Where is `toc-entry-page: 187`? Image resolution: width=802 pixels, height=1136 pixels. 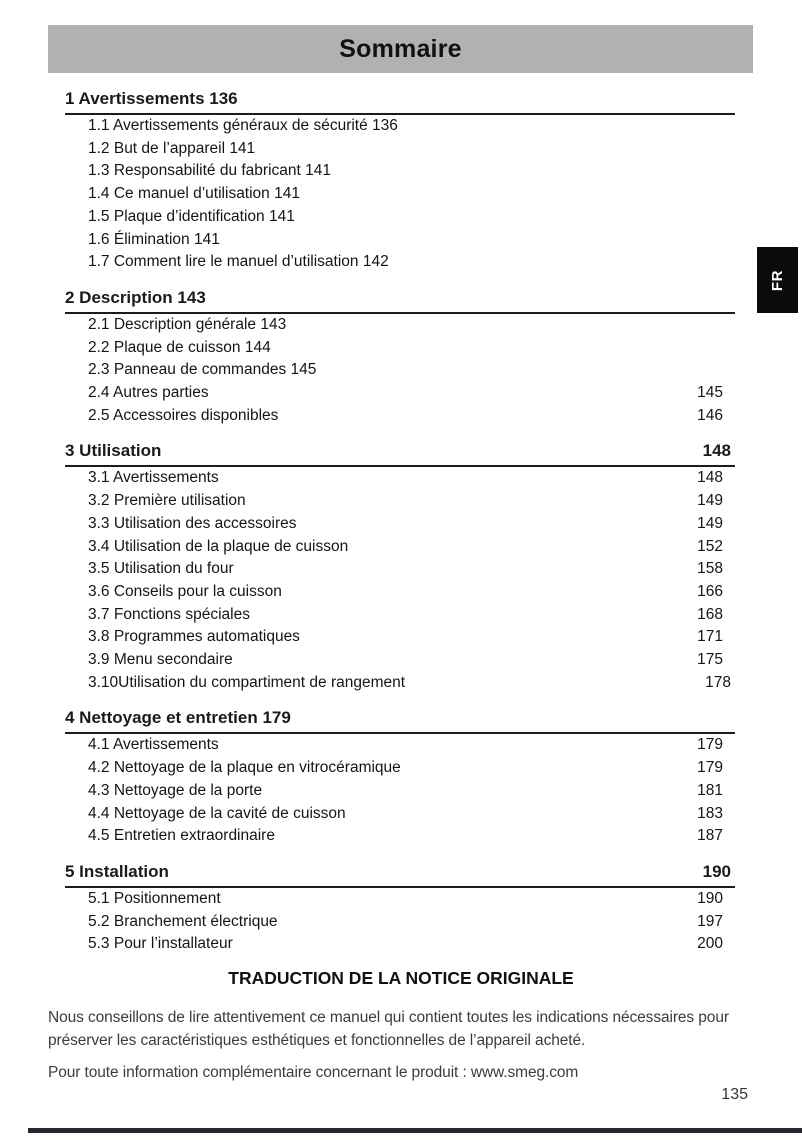 toc-entry-page: 187 is located at coordinates (710, 836).